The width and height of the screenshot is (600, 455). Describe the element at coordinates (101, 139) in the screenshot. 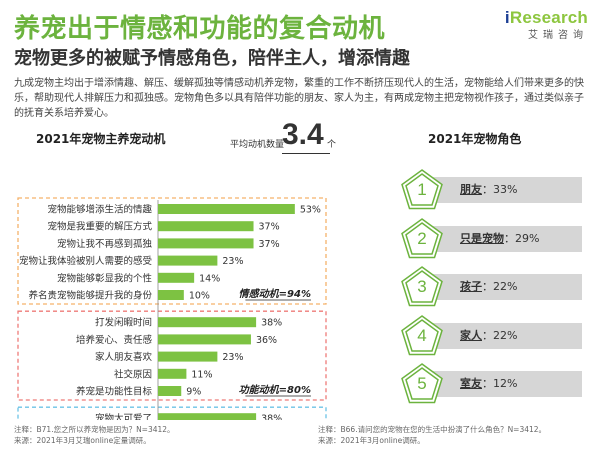

I see `motivation-chart-title: 2021年宠物主养宠动机` at that location.